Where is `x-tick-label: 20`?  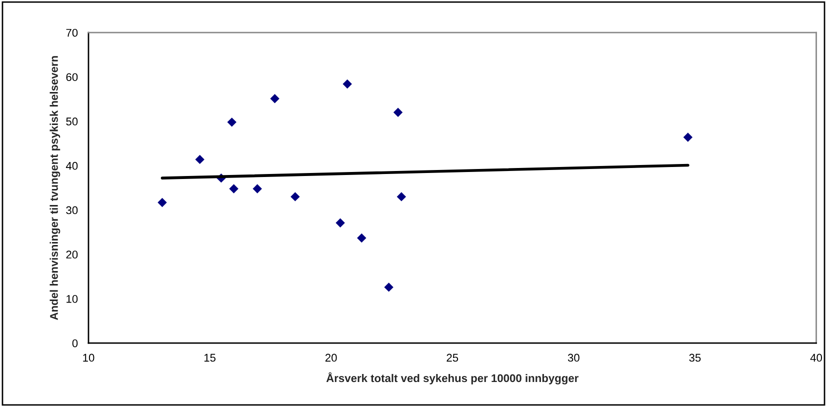 x-tick-label: 20 is located at coordinates (331, 358).